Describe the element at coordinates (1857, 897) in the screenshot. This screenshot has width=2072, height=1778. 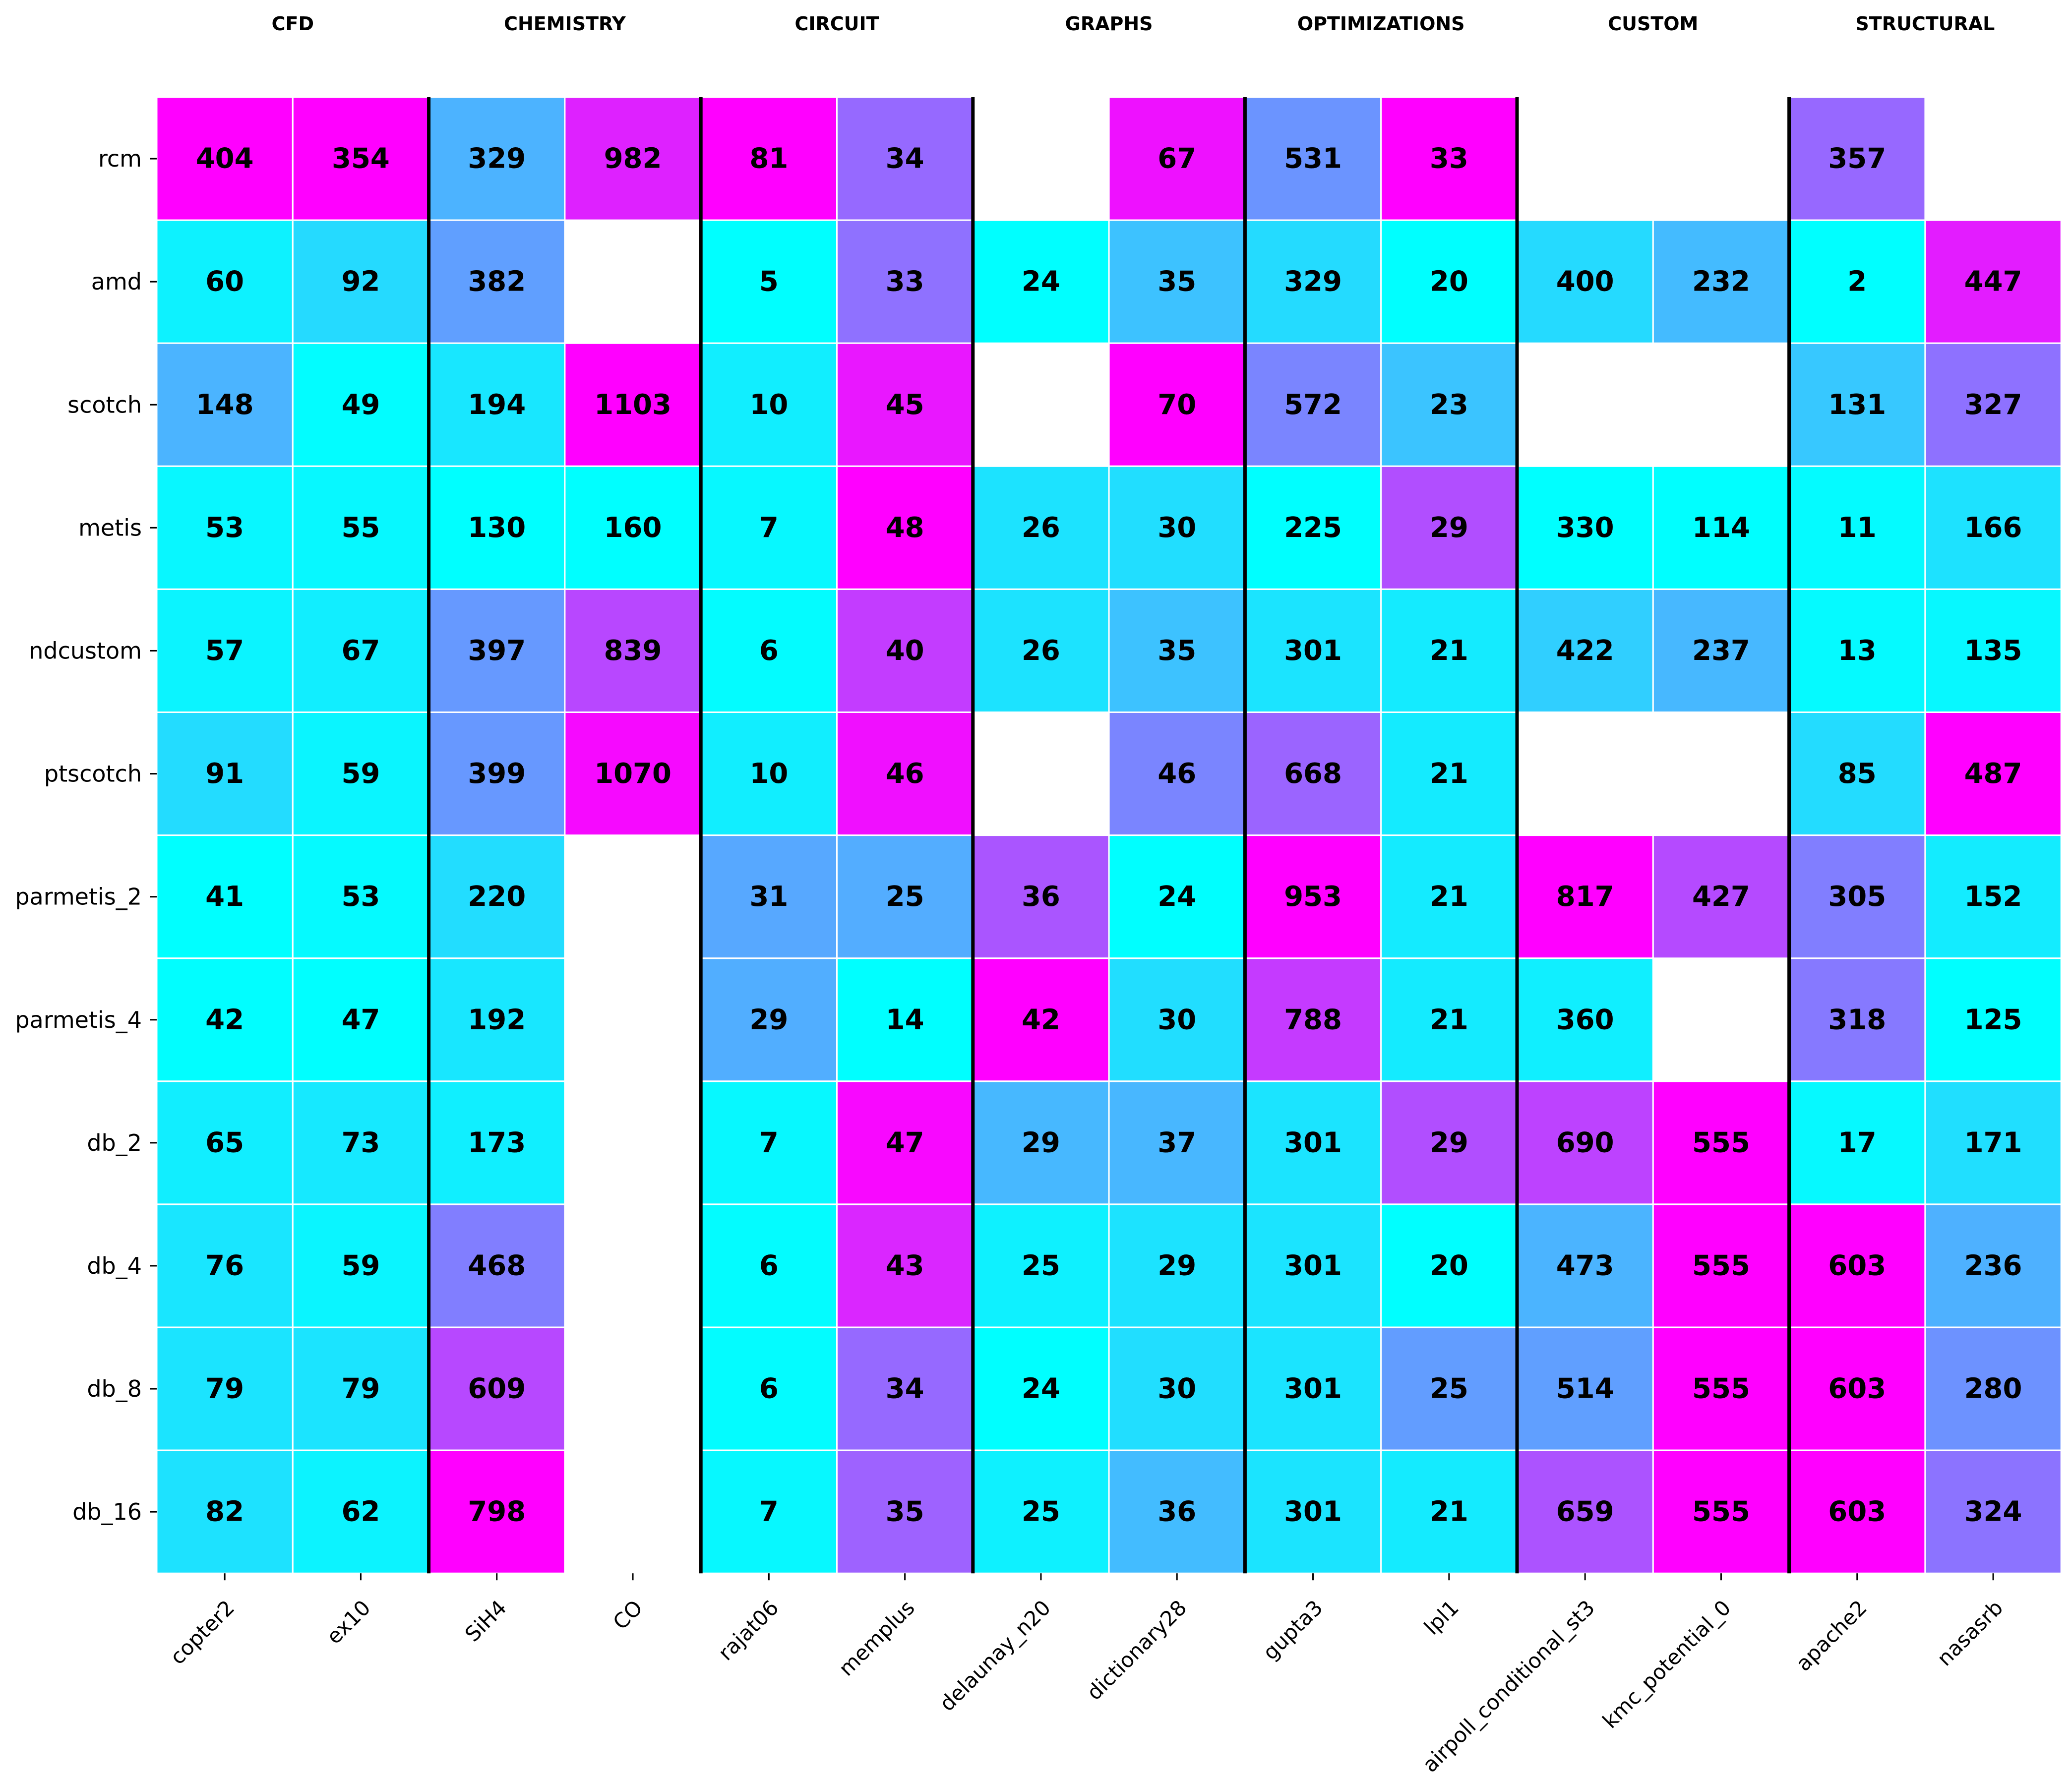
I see `cell-value-label: 305` at that location.